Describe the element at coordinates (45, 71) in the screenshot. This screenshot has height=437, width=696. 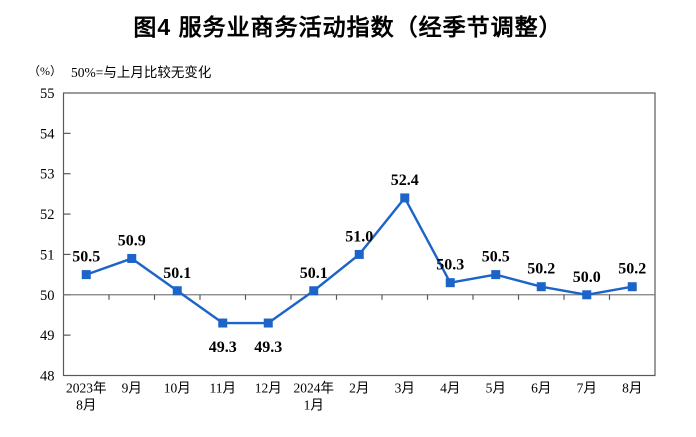
I see `unit-label: （%）` at that location.